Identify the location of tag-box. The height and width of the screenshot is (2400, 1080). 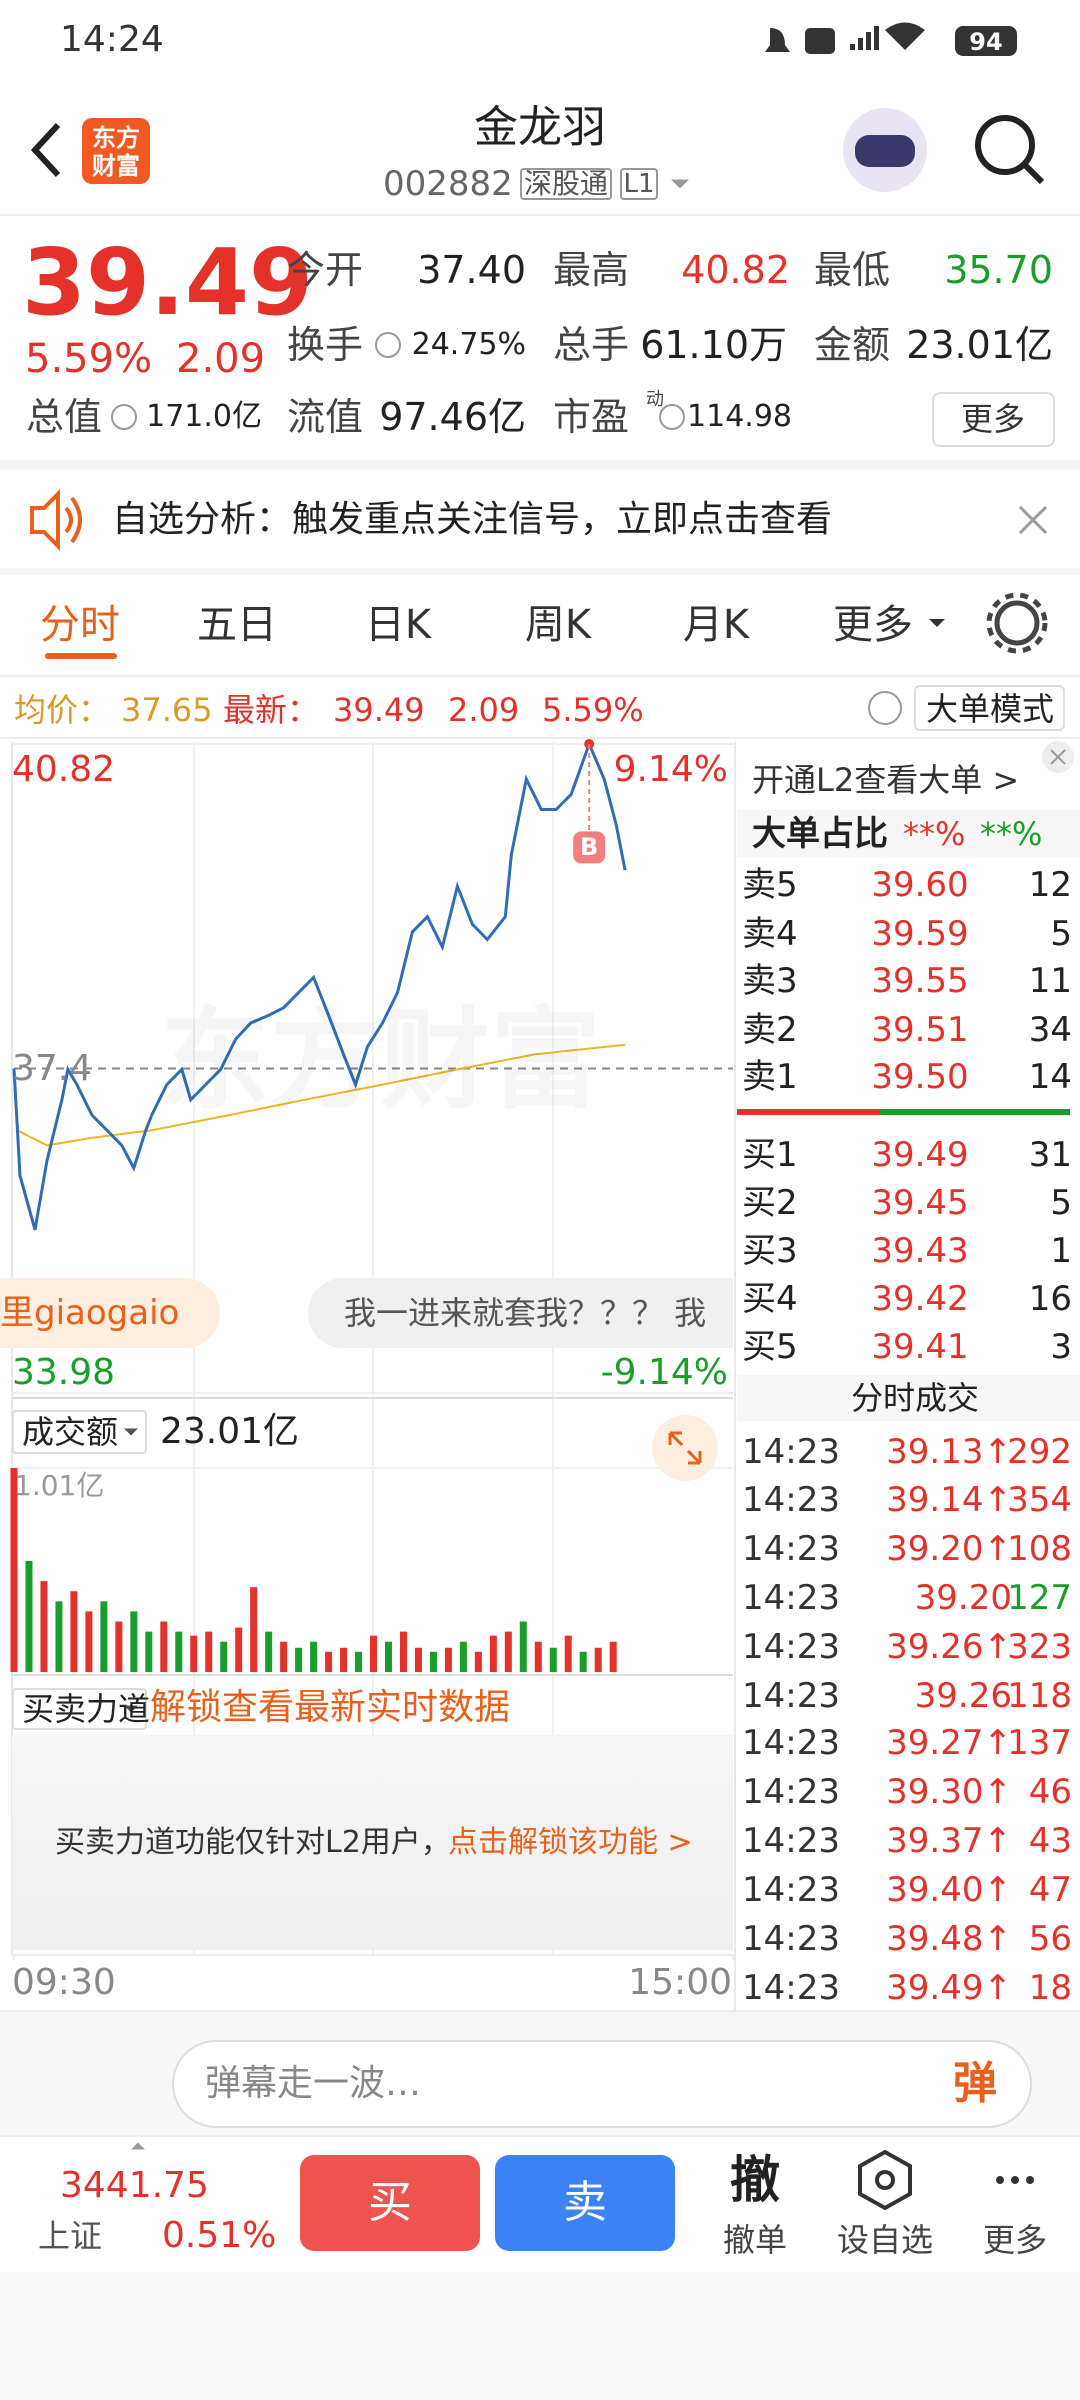
(566, 184).